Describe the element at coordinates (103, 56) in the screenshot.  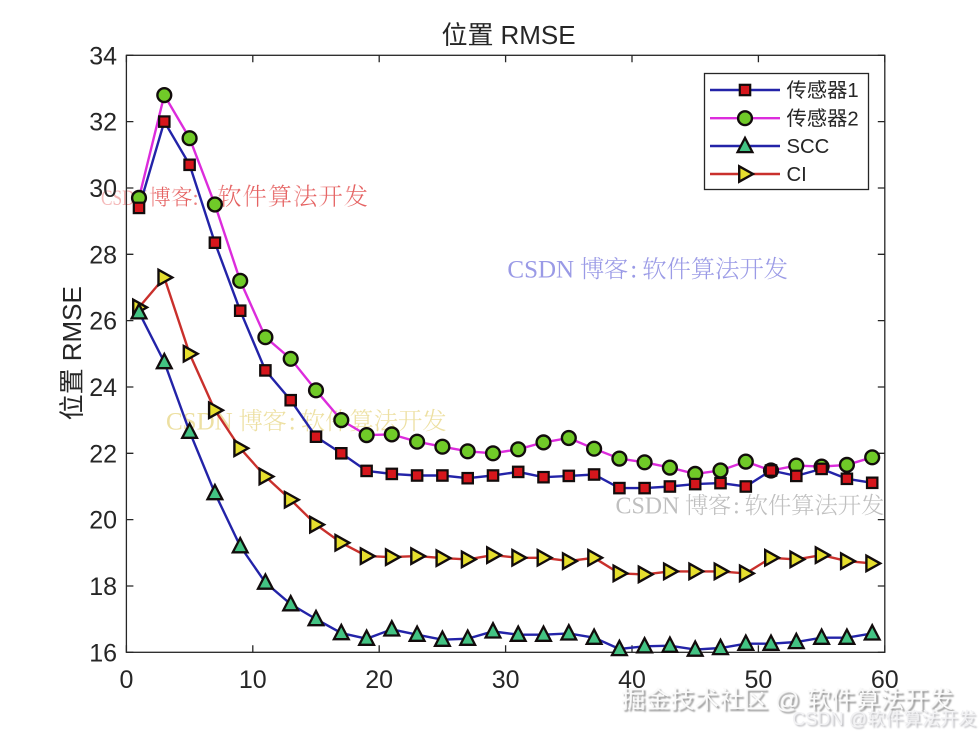
I see `svg-text: 34` at that location.